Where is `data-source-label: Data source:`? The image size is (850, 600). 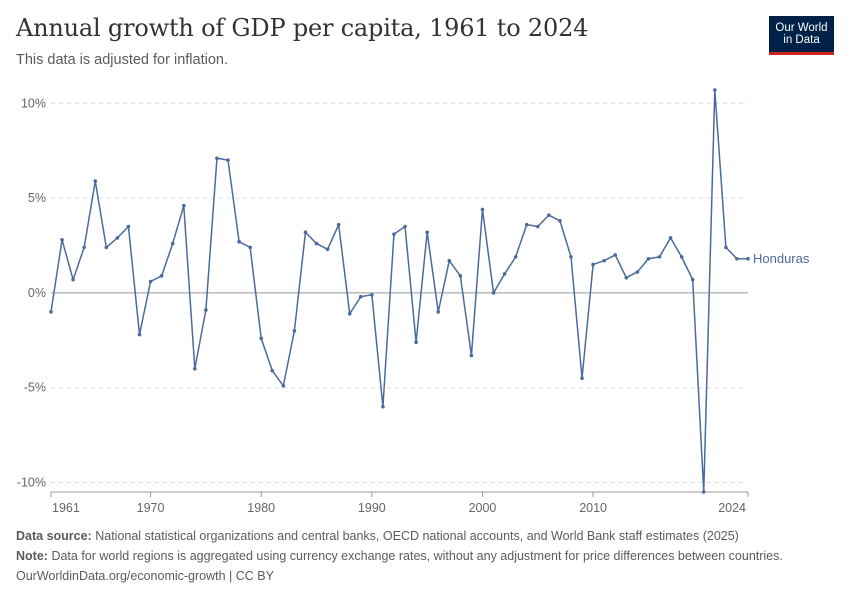
data-source-label: Data source: is located at coordinates (54, 536).